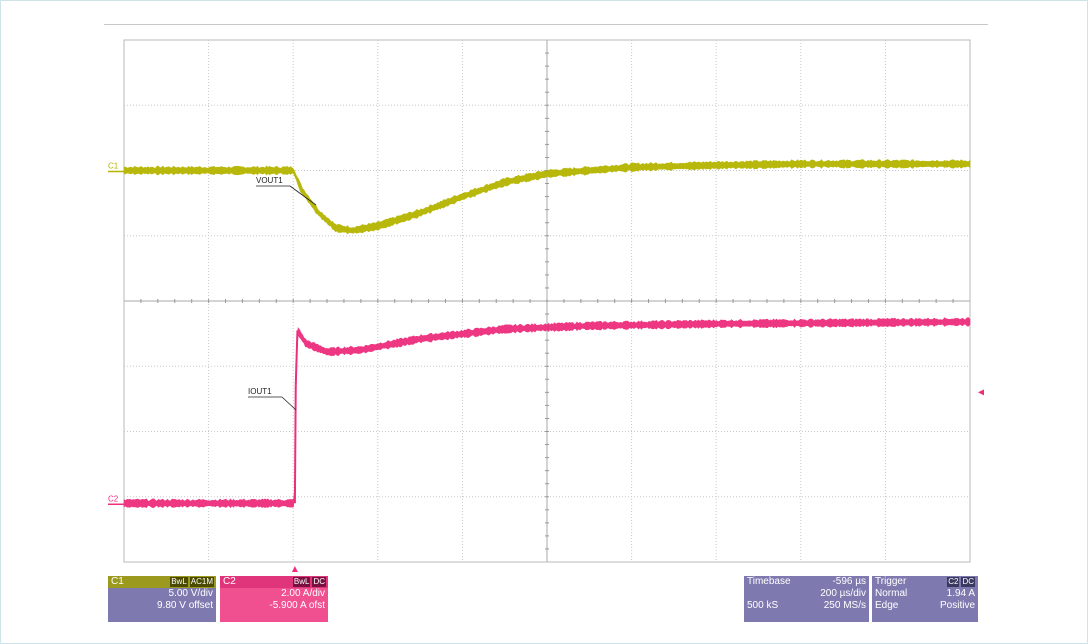 The image size is (1088, 644). Describe the element at coordinates (179, 582) in the screenshot. I see `c1-bw-badge: BwL` at that location.